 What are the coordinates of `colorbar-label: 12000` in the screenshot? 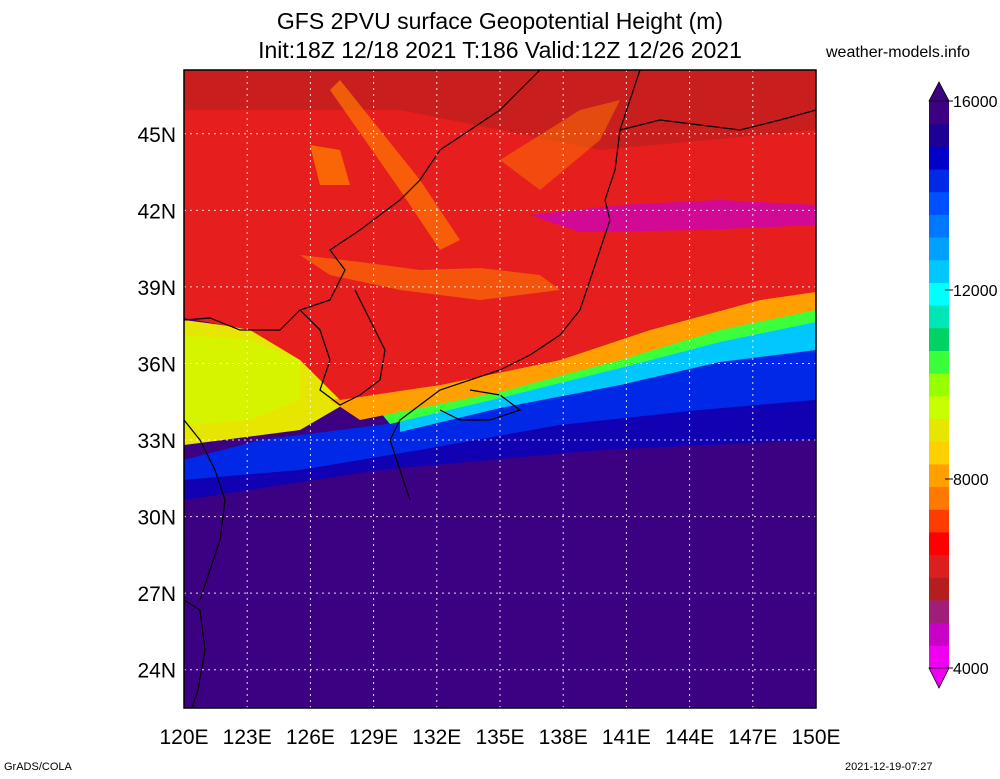 It's located at (975, 291).